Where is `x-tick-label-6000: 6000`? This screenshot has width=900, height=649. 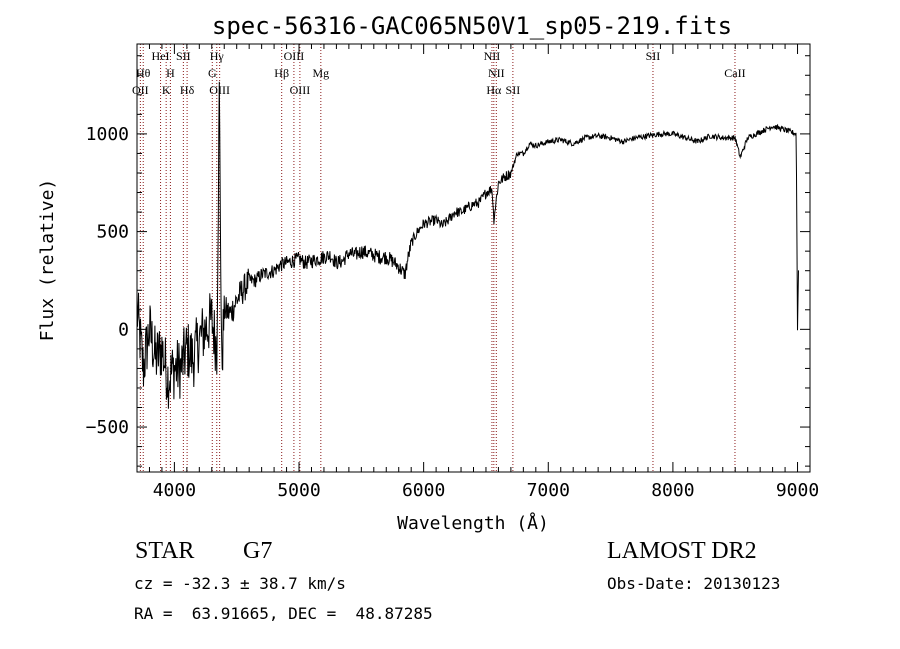
x-tick-label-6000: 6000 is located at coordinates (423, 490).